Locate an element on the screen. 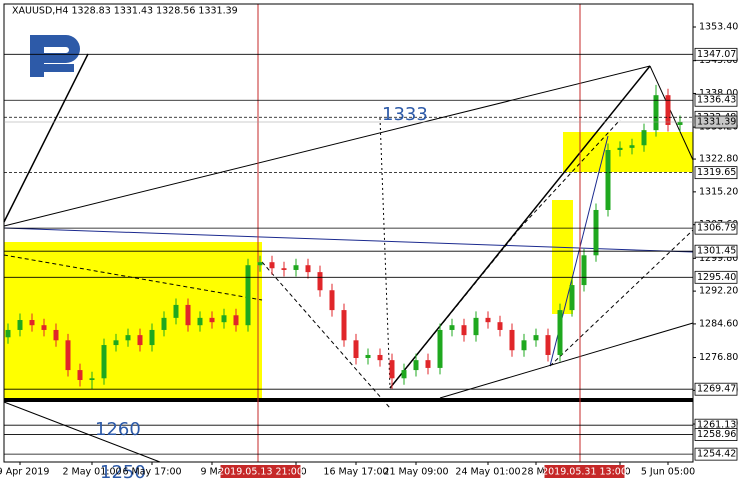 Image resolution: width=740 pixels, height=480 pixels. annotation: 1260 is located at coordinates (118, 429).